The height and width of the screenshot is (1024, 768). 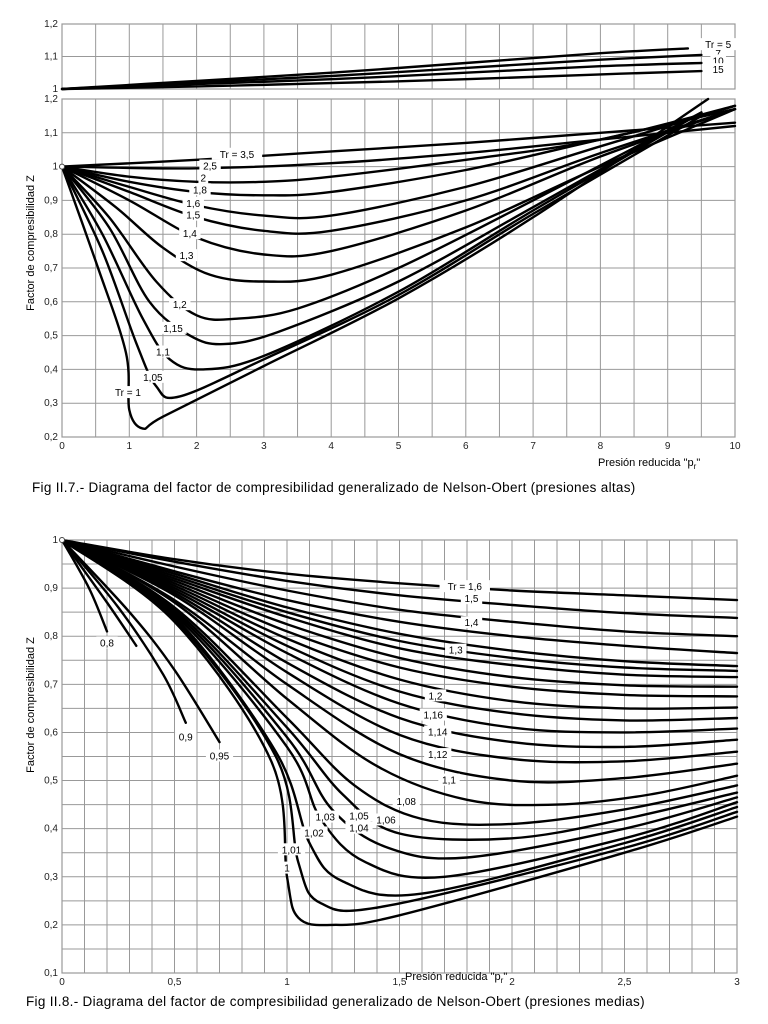 I want to click on x-tick-label: 1,5, so click(x=400, y=982).